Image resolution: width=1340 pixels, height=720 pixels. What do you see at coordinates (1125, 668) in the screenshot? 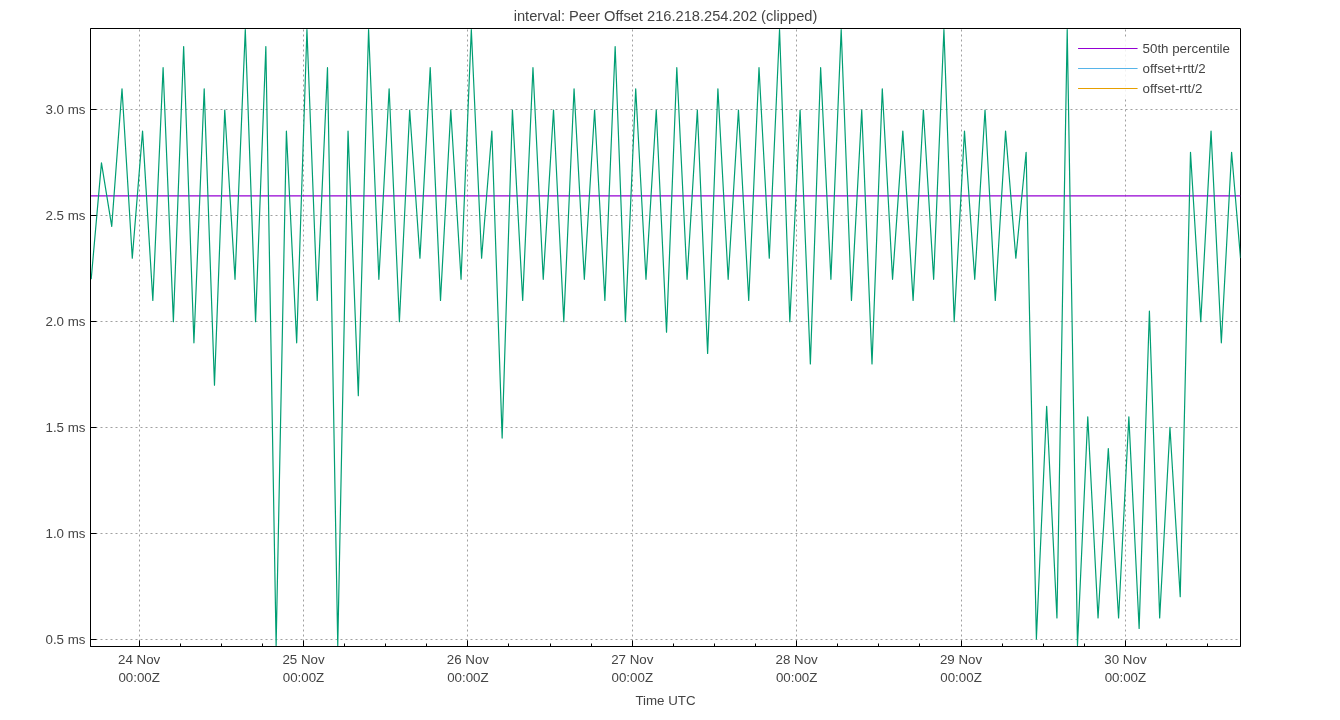
I see `x-tick-label: 30 Nov 00:00Z` at bounding box center [1125, 668].